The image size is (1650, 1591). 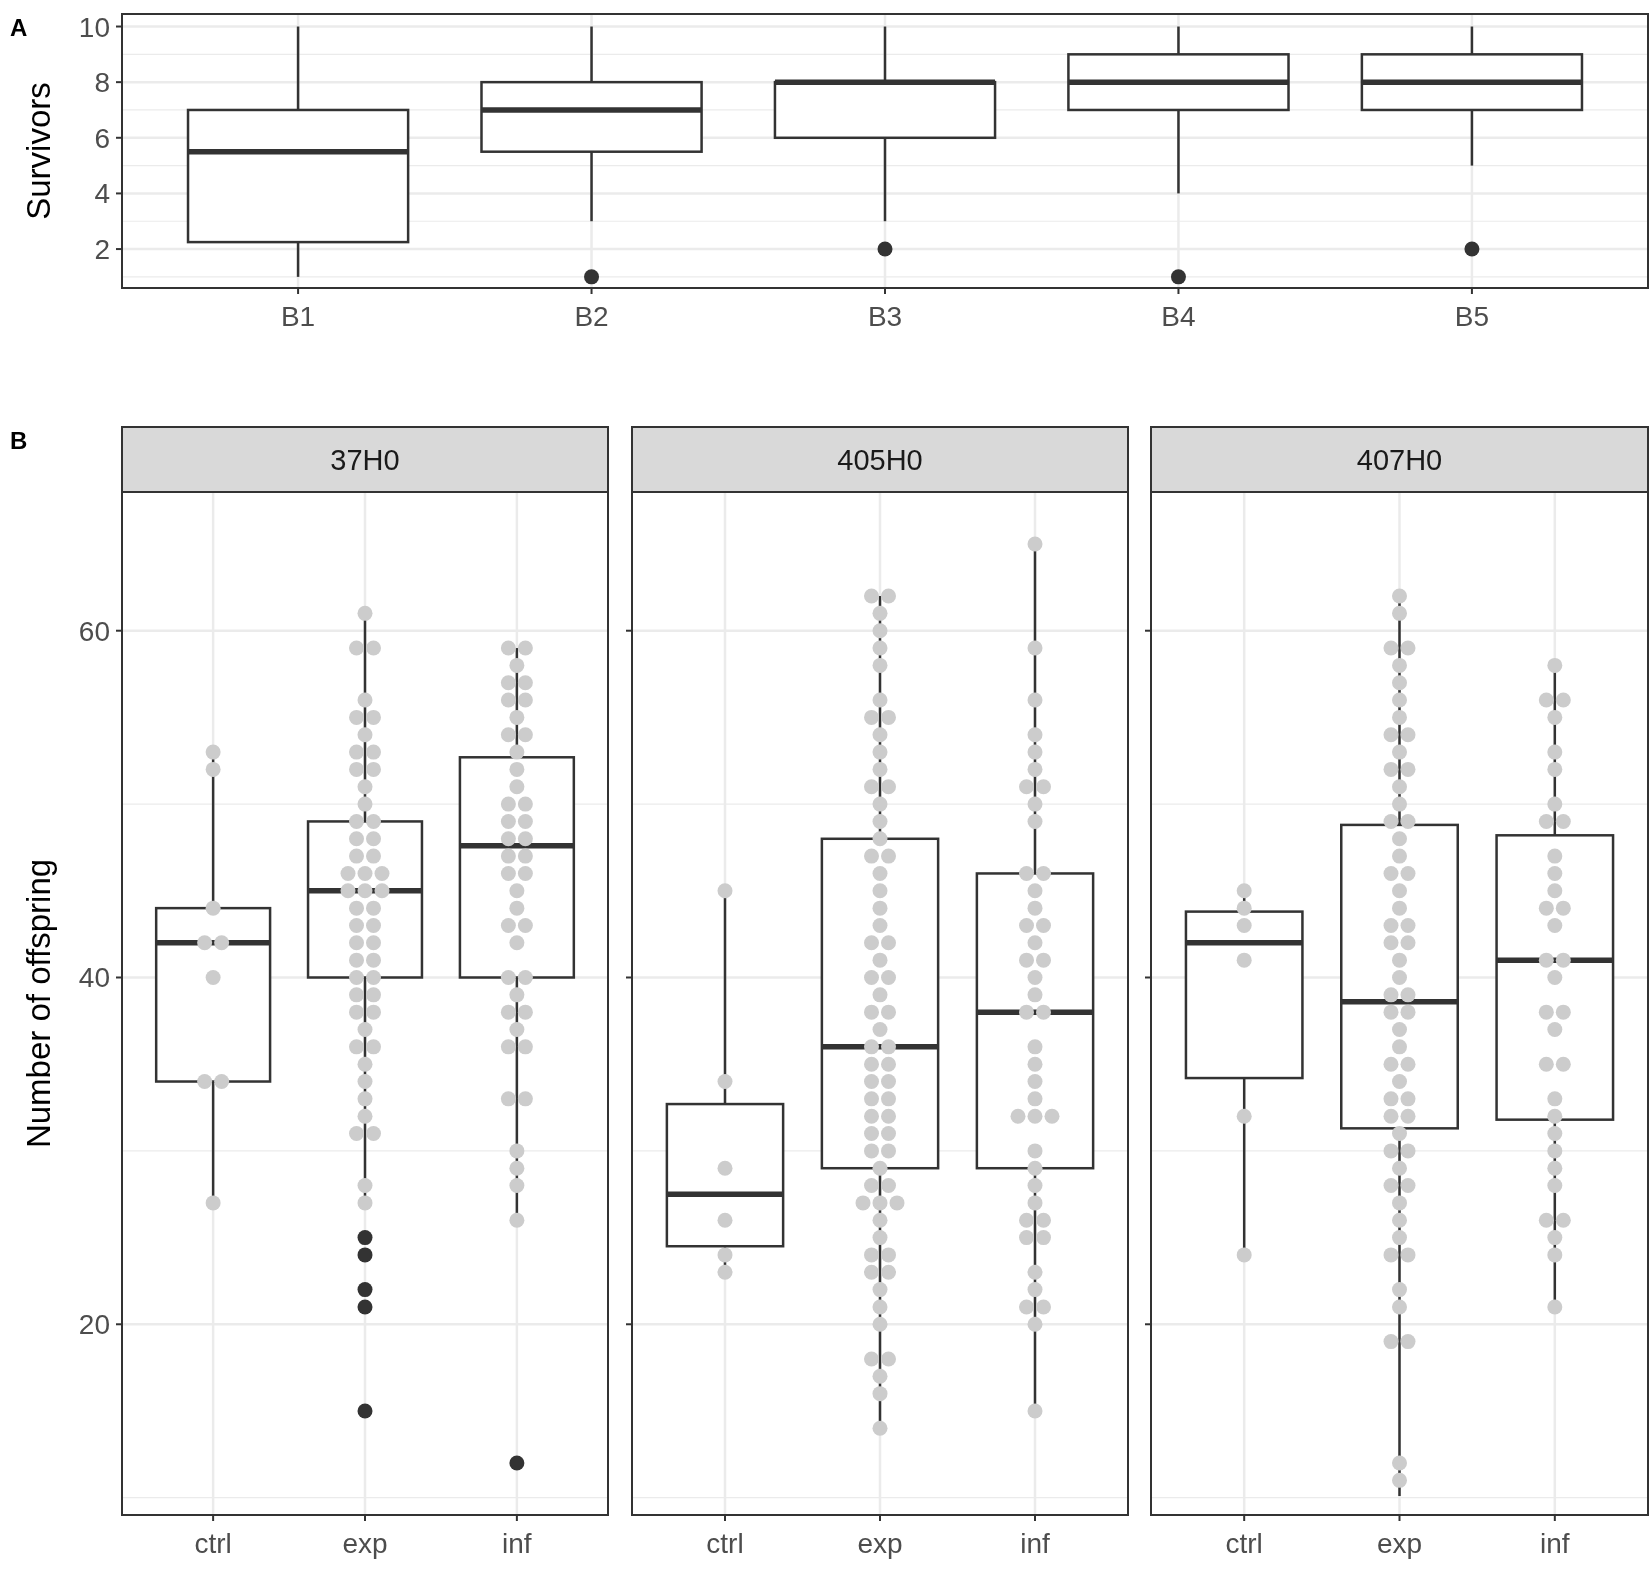 What do you see at coordinates (880, 459) in the screenshot?
I see `chart-title: 405H0` at bounding box center [880, 459].